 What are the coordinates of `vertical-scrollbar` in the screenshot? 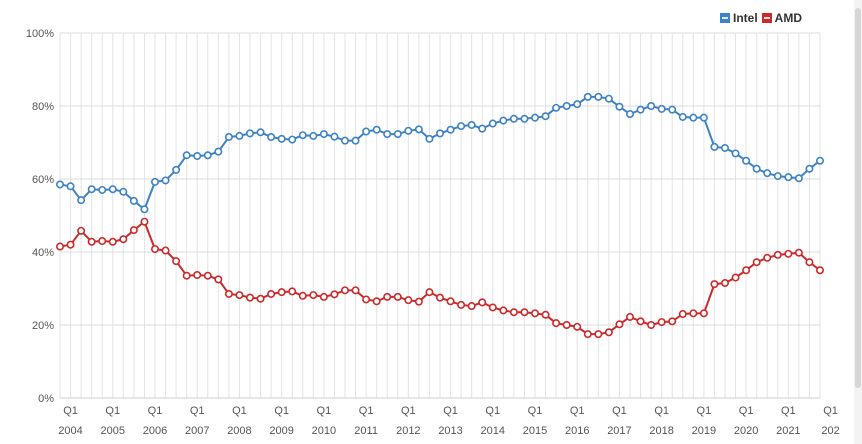 It's located at (858, 222).